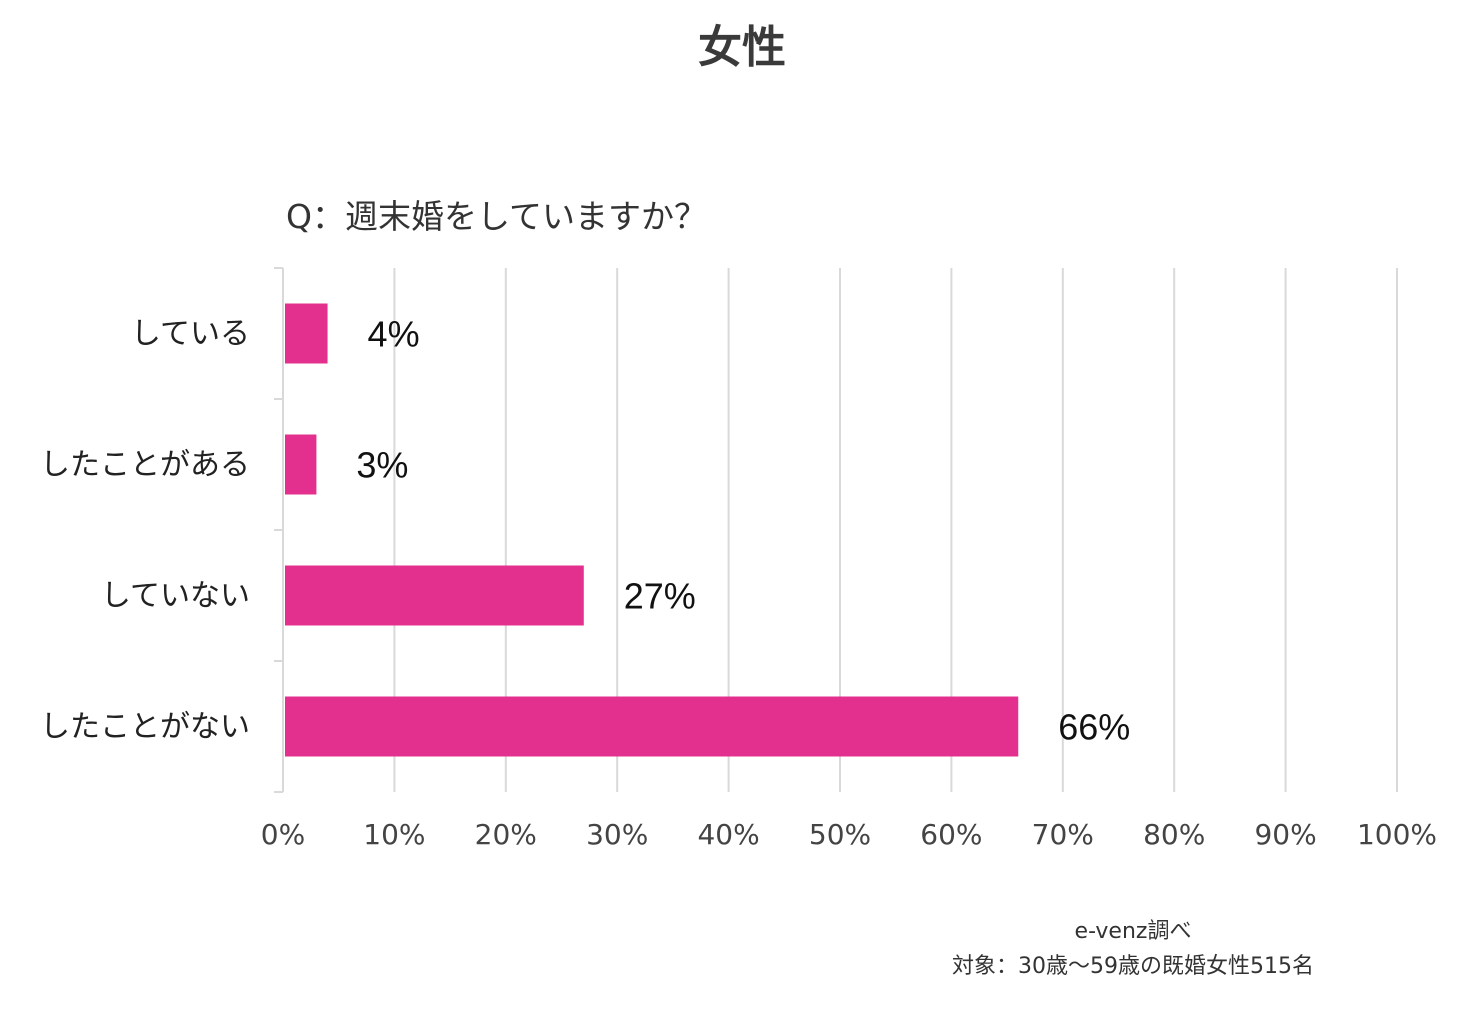  What do you see at coordinates (190, 334) in the screenshot?
I see `category-label: している` at bounding box center [190, 334].